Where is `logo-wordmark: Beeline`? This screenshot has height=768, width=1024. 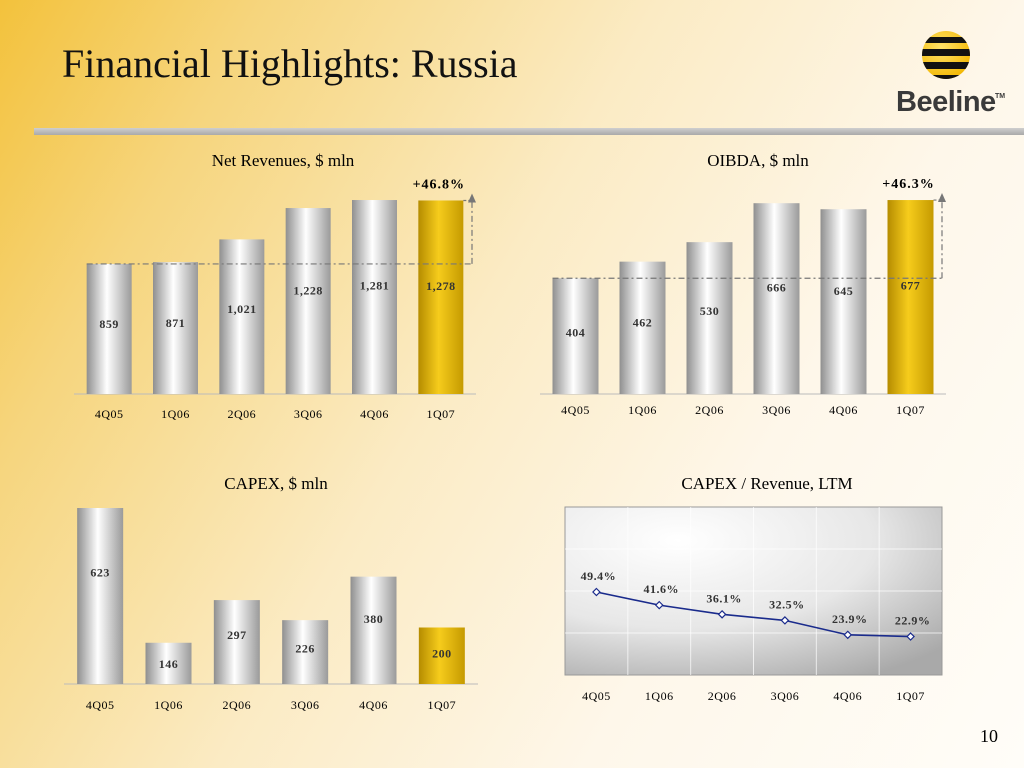 logo-wordmark: Beeline is located at coordinates (946, 102).